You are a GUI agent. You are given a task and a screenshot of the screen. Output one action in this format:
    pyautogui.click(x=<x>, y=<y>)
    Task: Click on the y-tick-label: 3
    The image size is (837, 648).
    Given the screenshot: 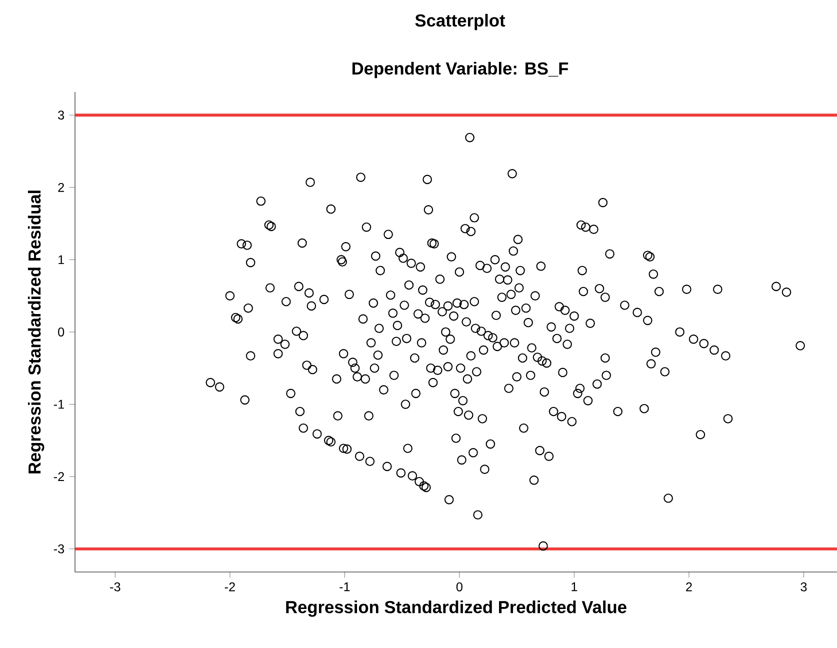 What is the action you would take?
    pyautogui.click(x=61, y=115)
    